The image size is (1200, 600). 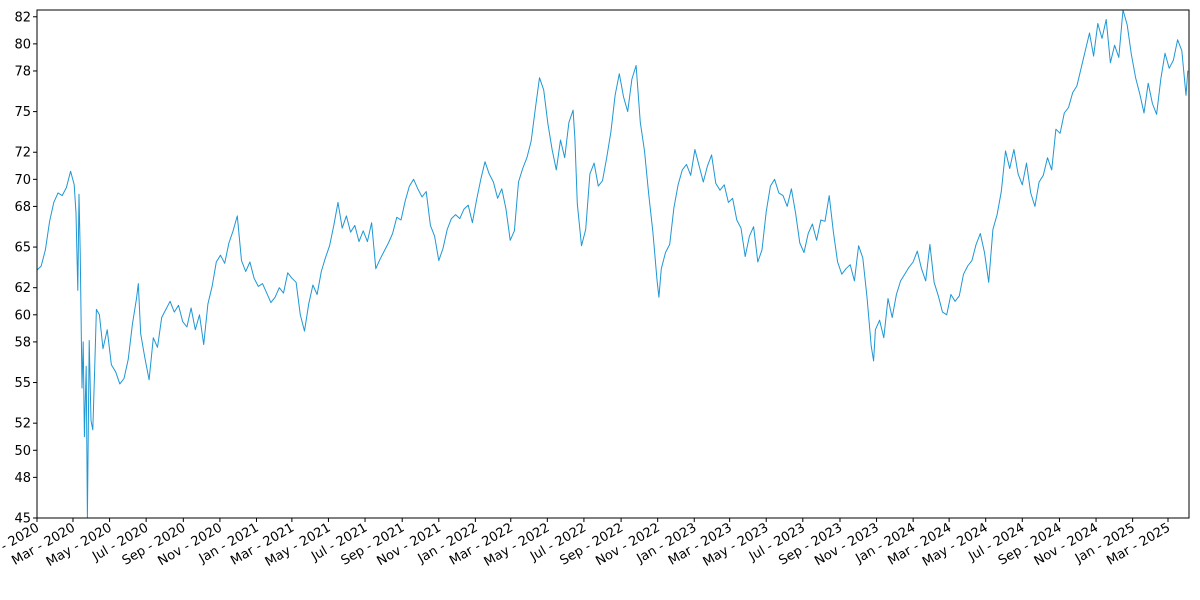 I want to click on y-tick-label: 45, so click(x=22, y=519).